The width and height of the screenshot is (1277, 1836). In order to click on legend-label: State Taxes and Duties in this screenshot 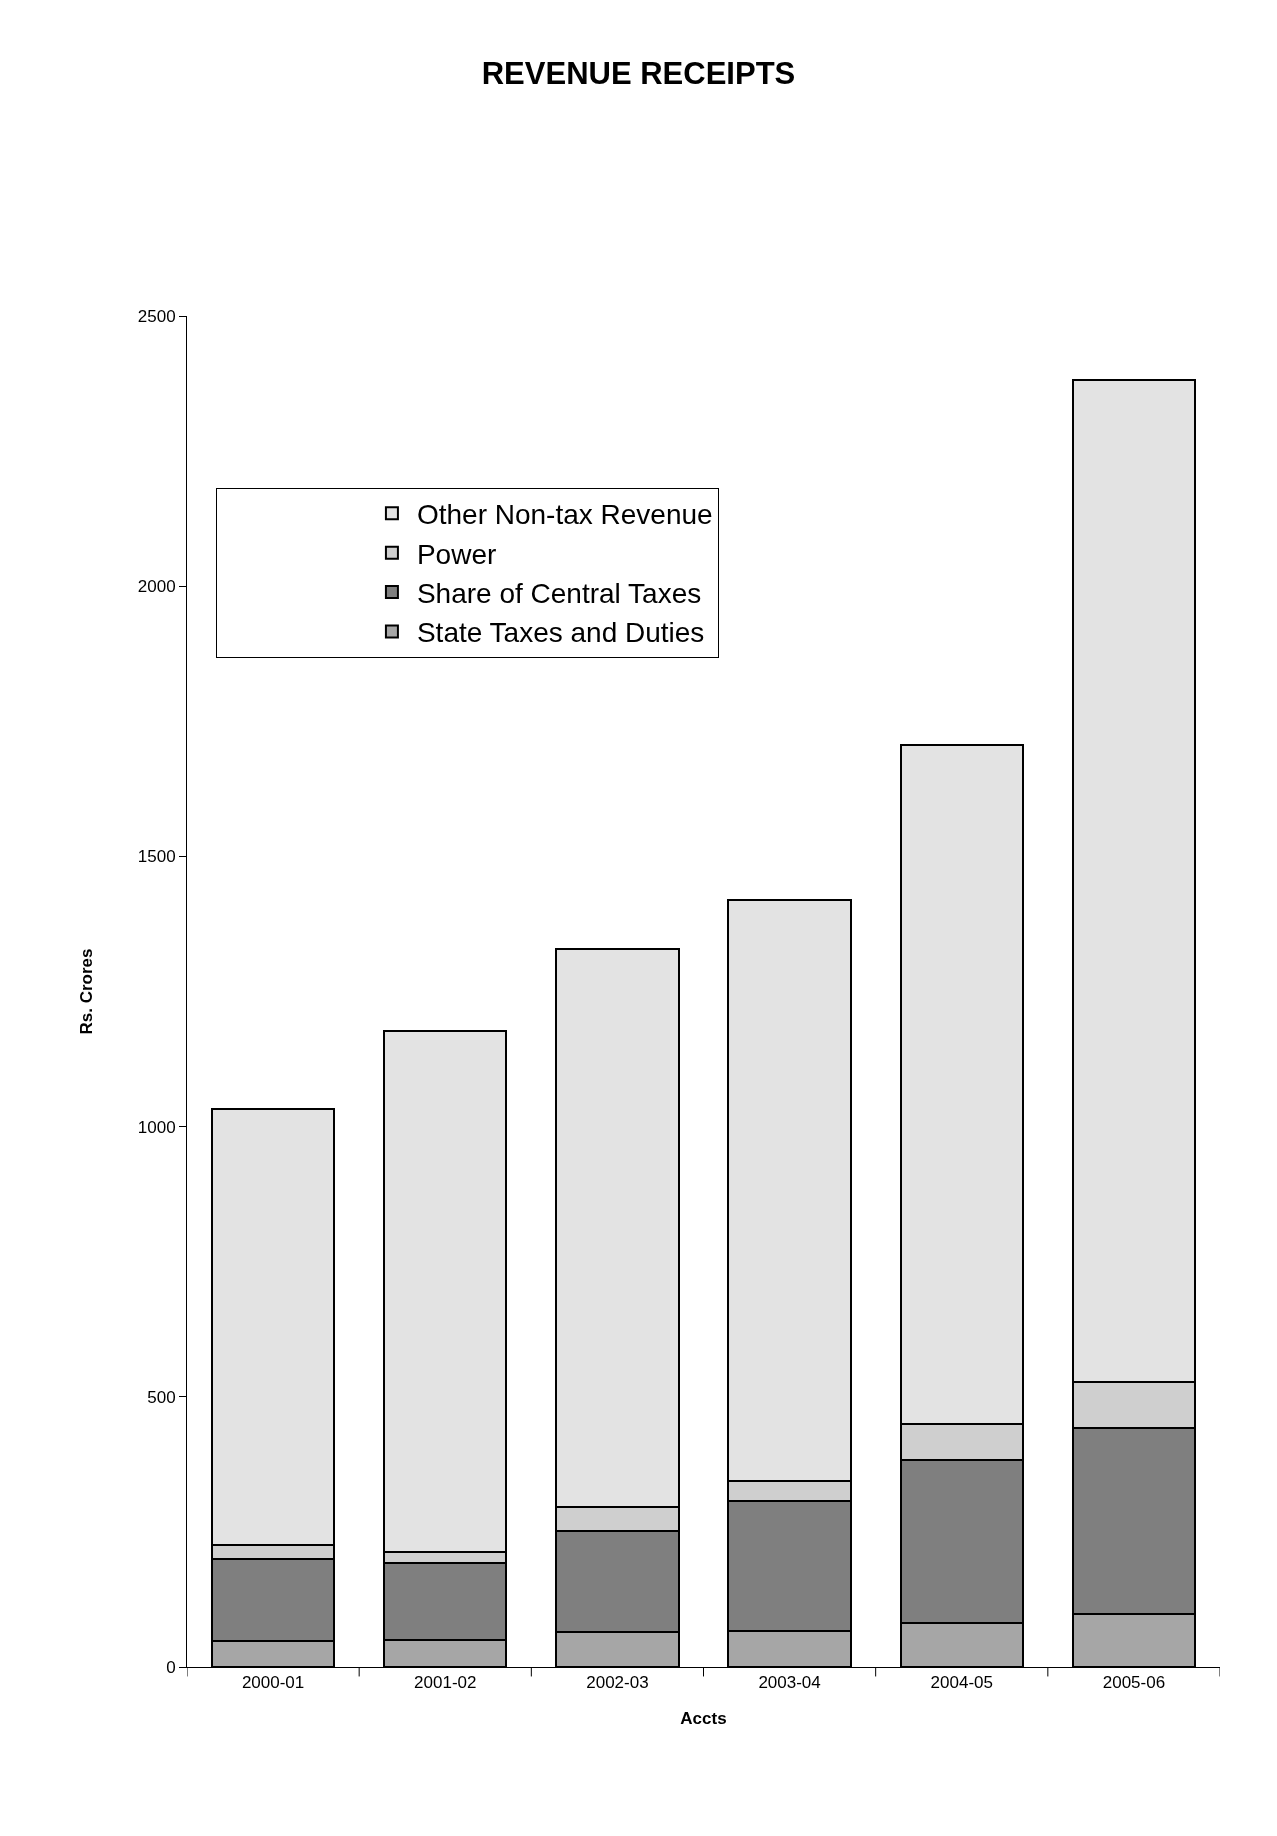, I will do `click(560, 633)`.